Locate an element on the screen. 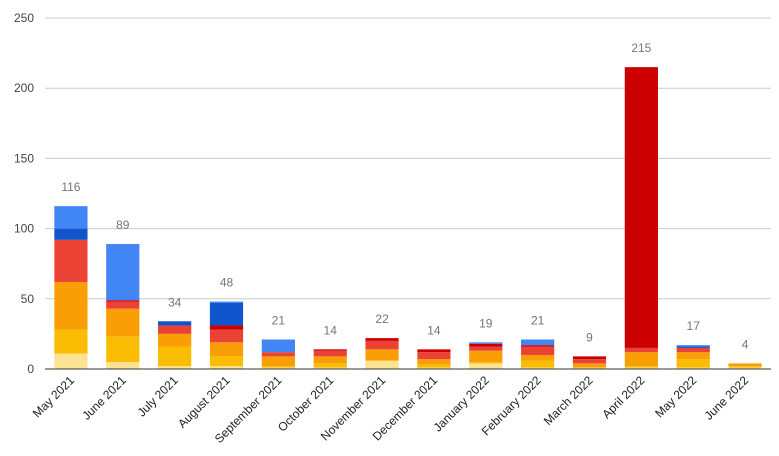 The width and height of the screenshot is (779, 456). y-axis-ticks: 0 50 100 150 200 250 is located at coordinates (24, 193).